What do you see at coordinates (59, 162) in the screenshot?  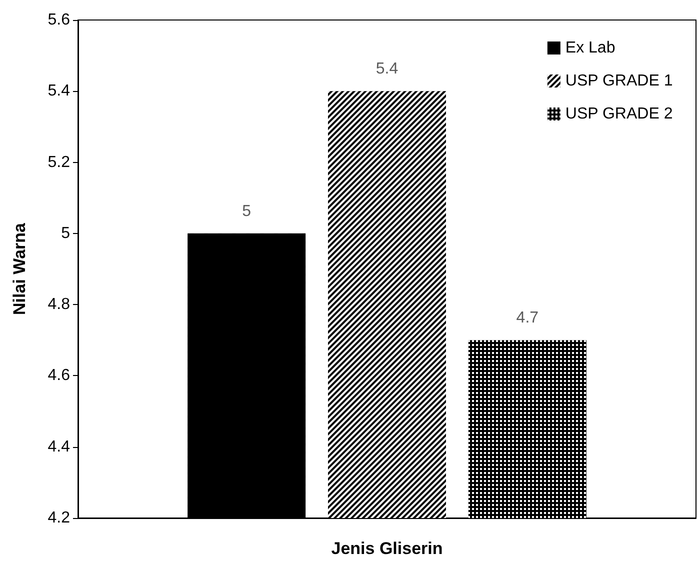 I see `y-tick-label: 5.2` at bounding box center [59, 162].